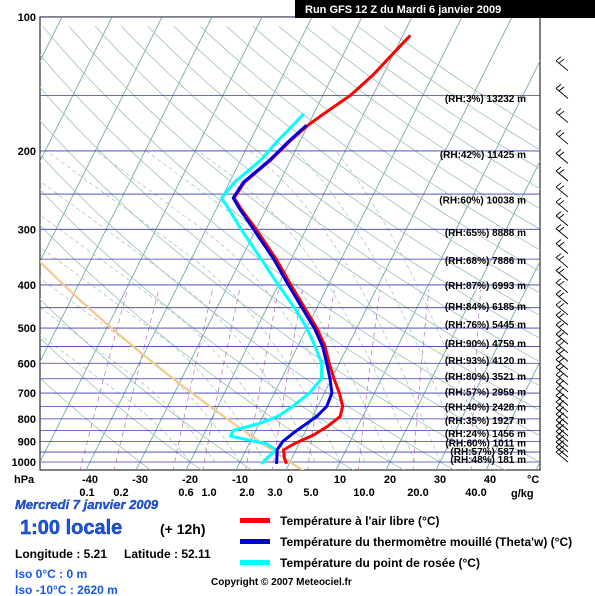  I want to click on level-rh: (RH:90%), so click(468, 344).